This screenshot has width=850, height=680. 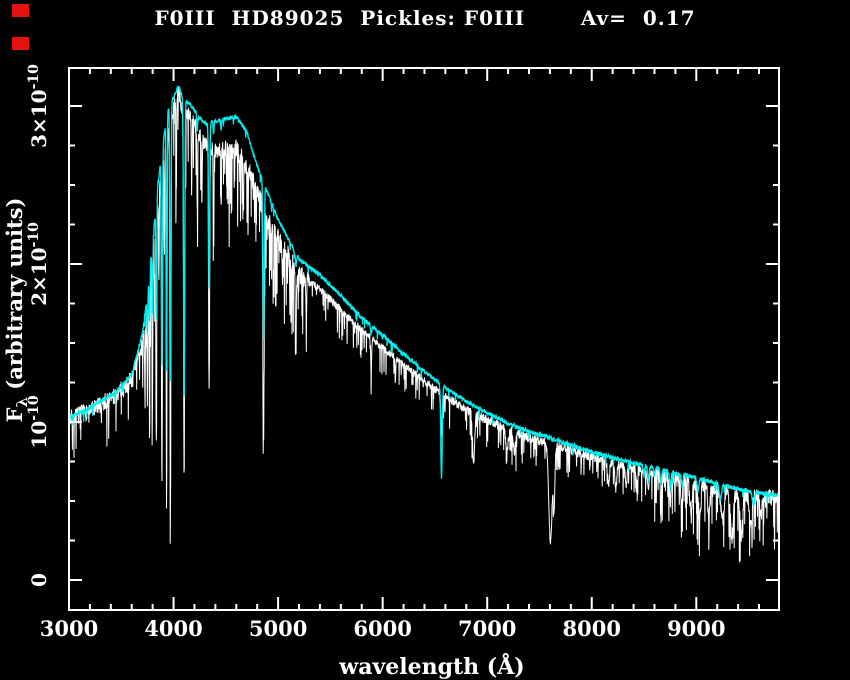 I want to click on y-tick-label: 0, so click(x=39, y=580).